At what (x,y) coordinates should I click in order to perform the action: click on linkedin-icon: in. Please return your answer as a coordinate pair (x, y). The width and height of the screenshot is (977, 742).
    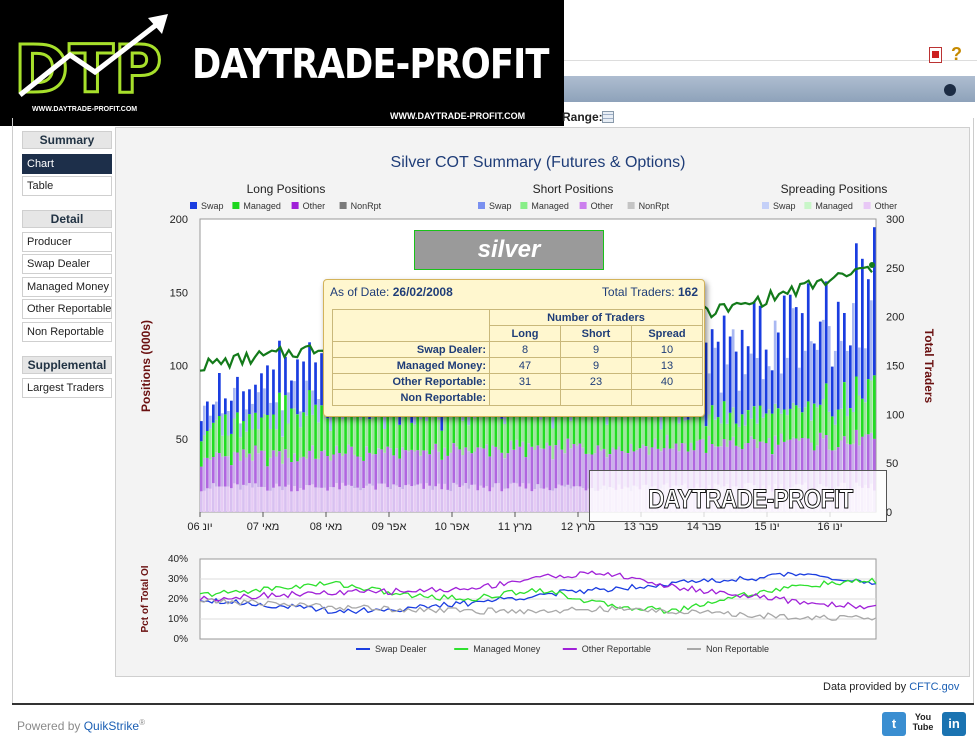
    Looking at the image, I should click on (954, 724).